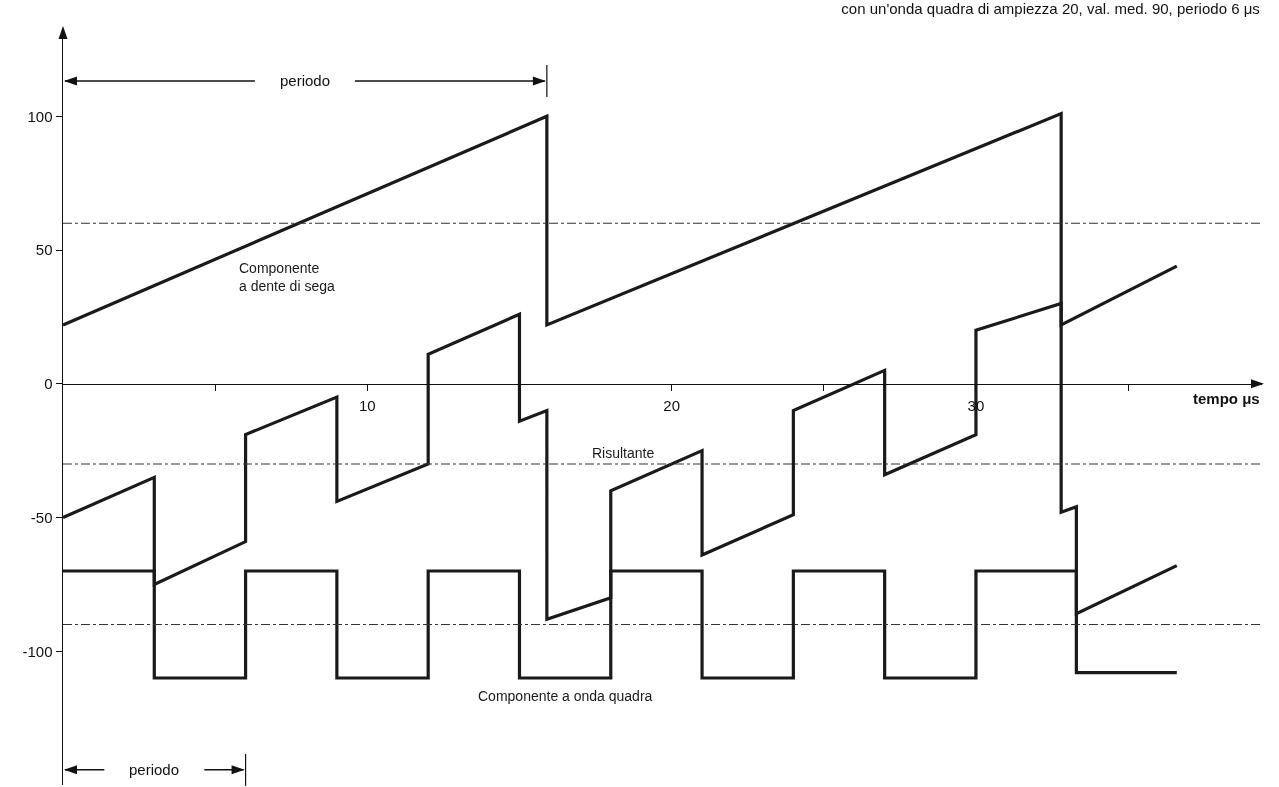 Image resolution: width=1279 pixels, height=787 pixels. Describe the element at coordinates (1226, 398) in the screenshot. I see `x-axis-title: tempo μs` at that location.